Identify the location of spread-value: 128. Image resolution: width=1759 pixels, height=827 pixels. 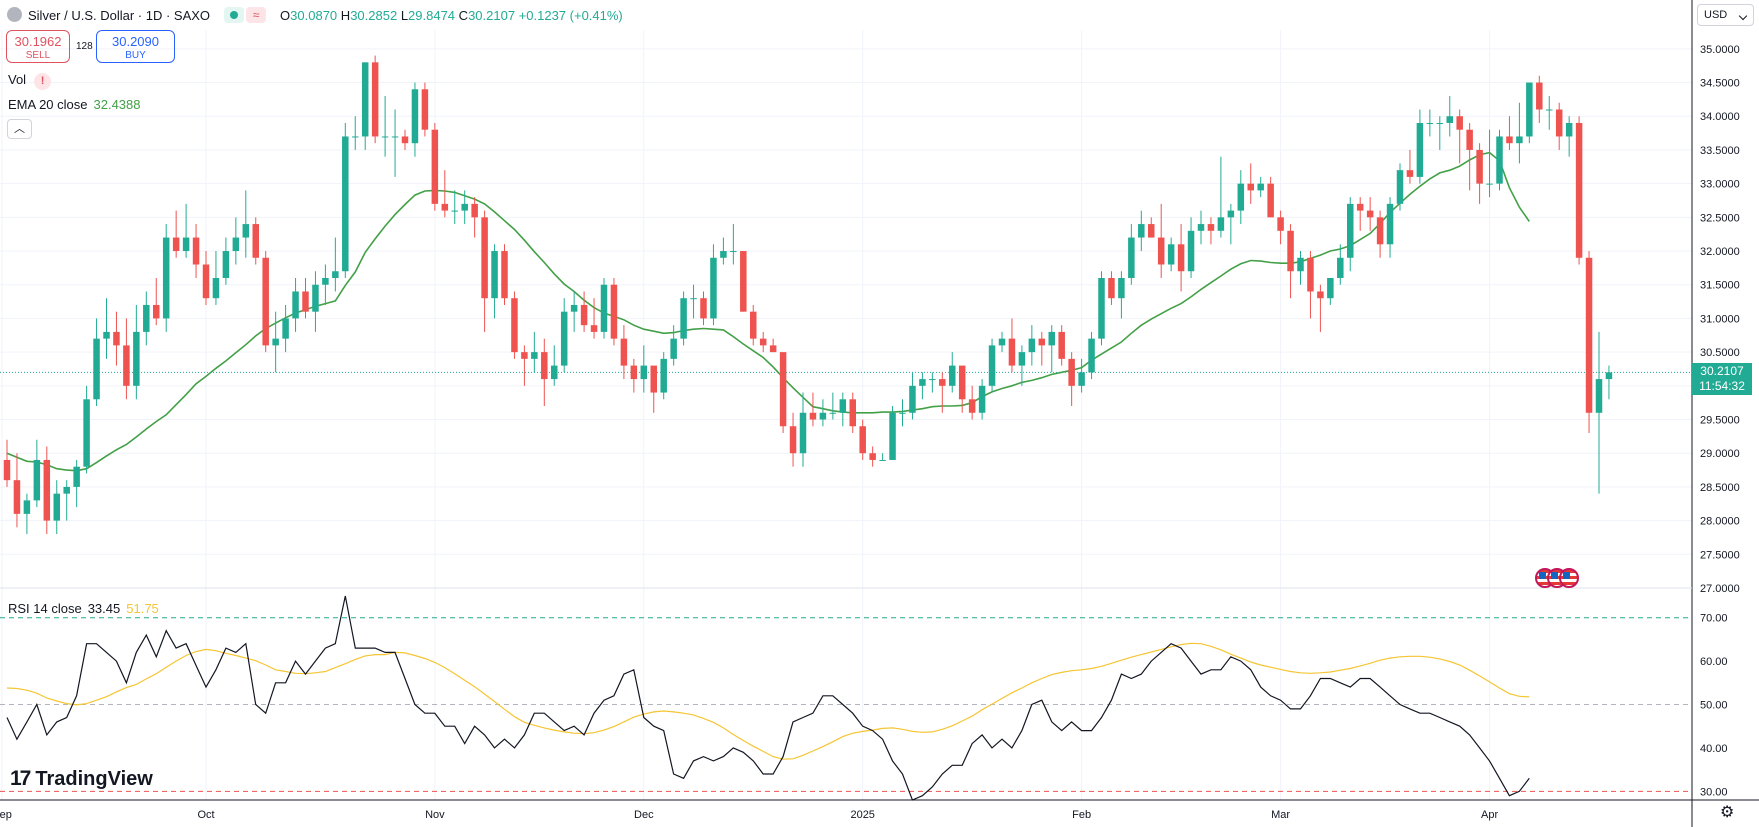
(84, 46).